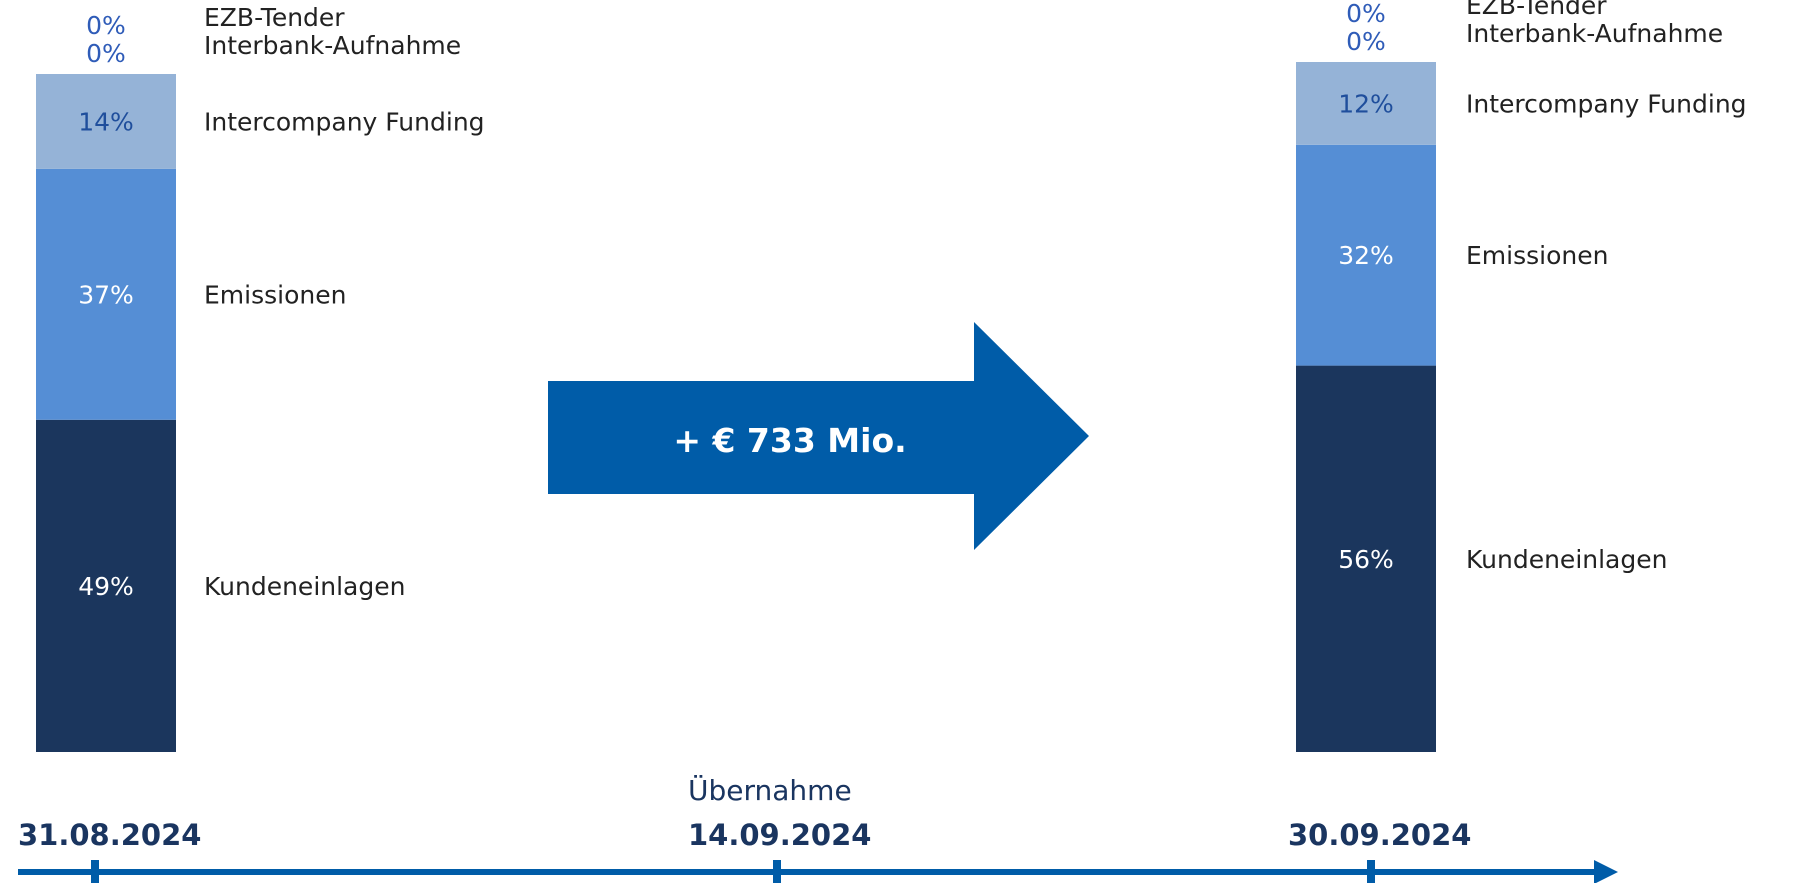 This screenshot has height=883, width=1793. Describe the element at coordinates (770, 790) in the screenshot. I see `timeline-event-label: Übernahme` at that location.